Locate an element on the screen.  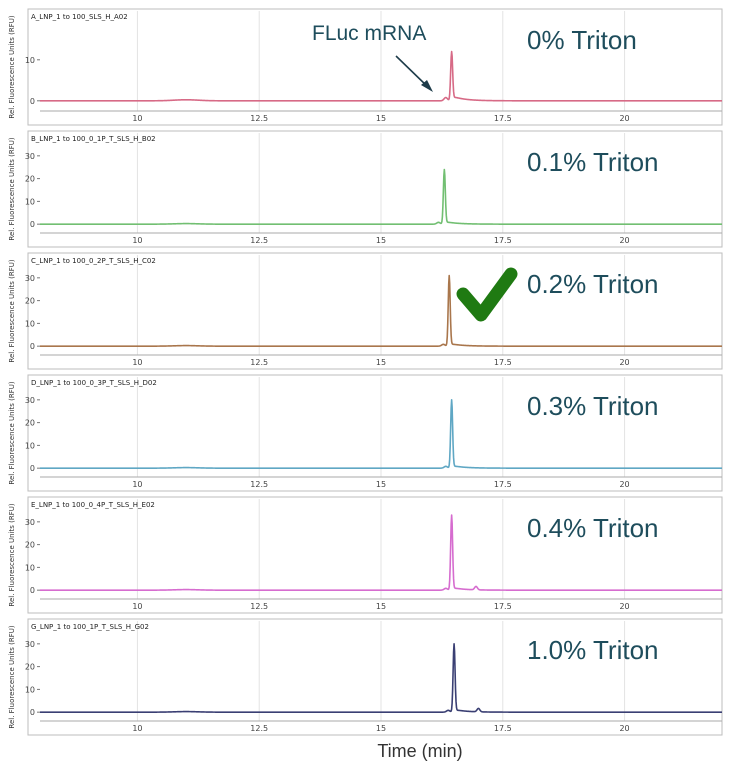
condition-label: 0.4% Triton is located at coordinates (593, 528).